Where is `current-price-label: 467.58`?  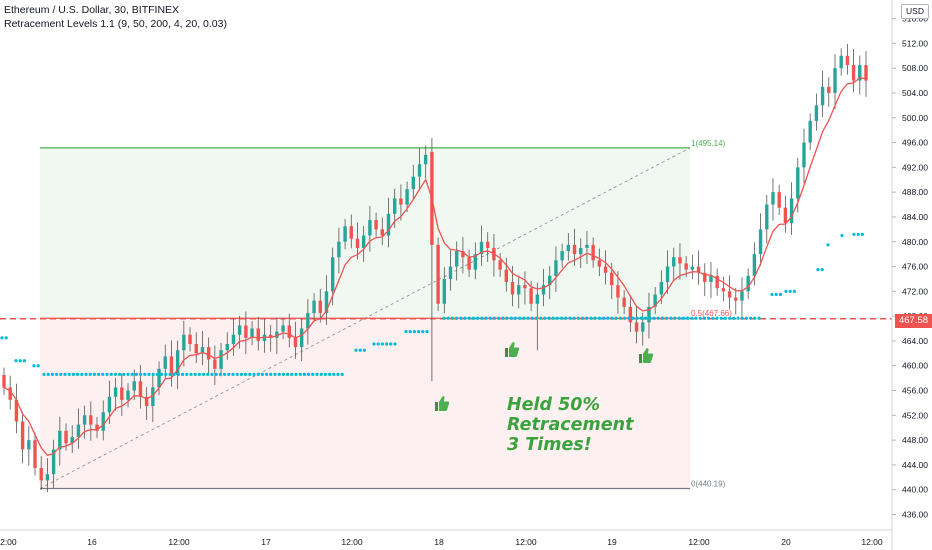
current-price-label: 467.58 is located at coordinates (913, 321).